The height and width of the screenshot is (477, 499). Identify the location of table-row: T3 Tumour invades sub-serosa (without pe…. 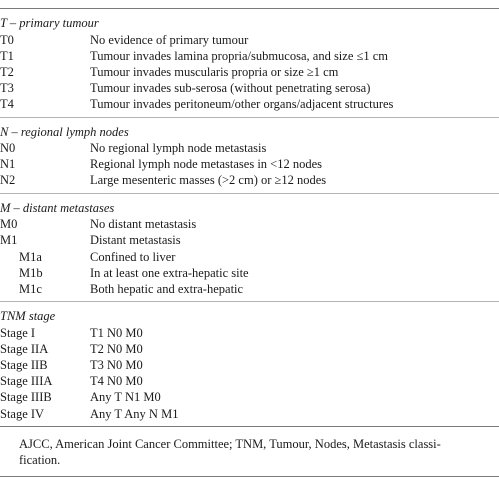
(249, 88).